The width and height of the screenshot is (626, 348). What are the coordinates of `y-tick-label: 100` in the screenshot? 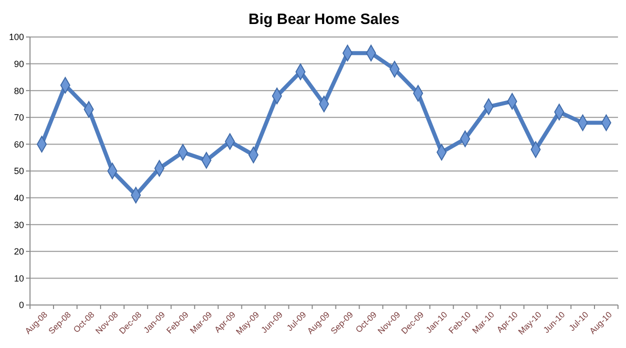 It's located at (16, 37).